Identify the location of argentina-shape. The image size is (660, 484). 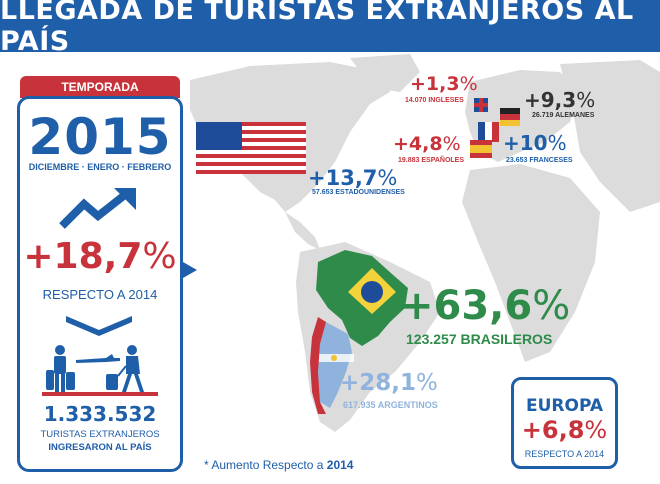
(335, 365).